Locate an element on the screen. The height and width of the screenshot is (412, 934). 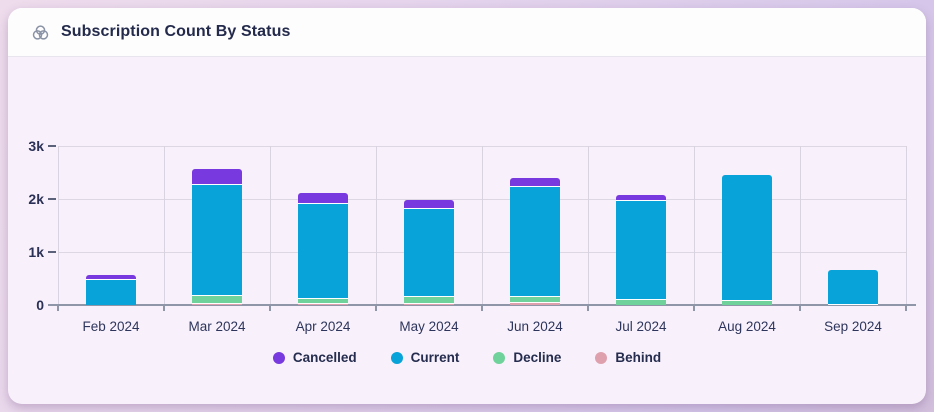
x-axis-label: Apr 2024 is located at coordinates (323, 326).